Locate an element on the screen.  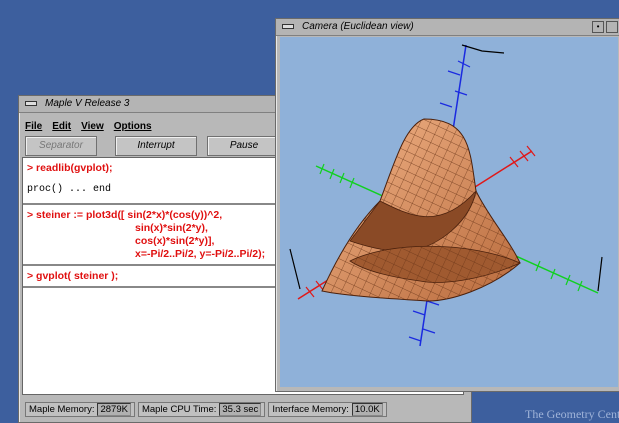
input-line: > gvplot( steiner ); is located at coordinates (73, 276).